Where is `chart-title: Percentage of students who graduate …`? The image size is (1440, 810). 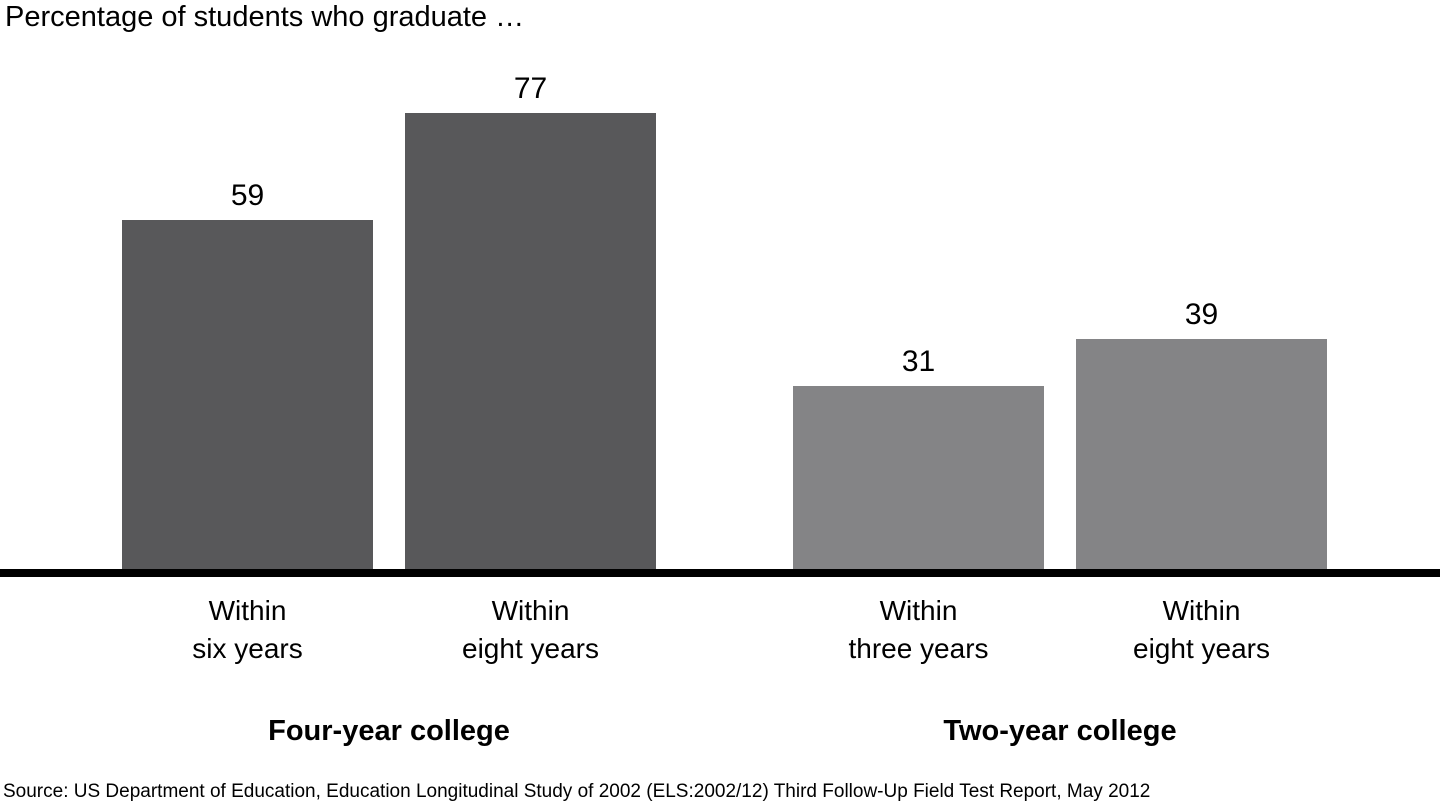 chart-title: Percentage of students who graduate … is located at coordinates (265, 17).